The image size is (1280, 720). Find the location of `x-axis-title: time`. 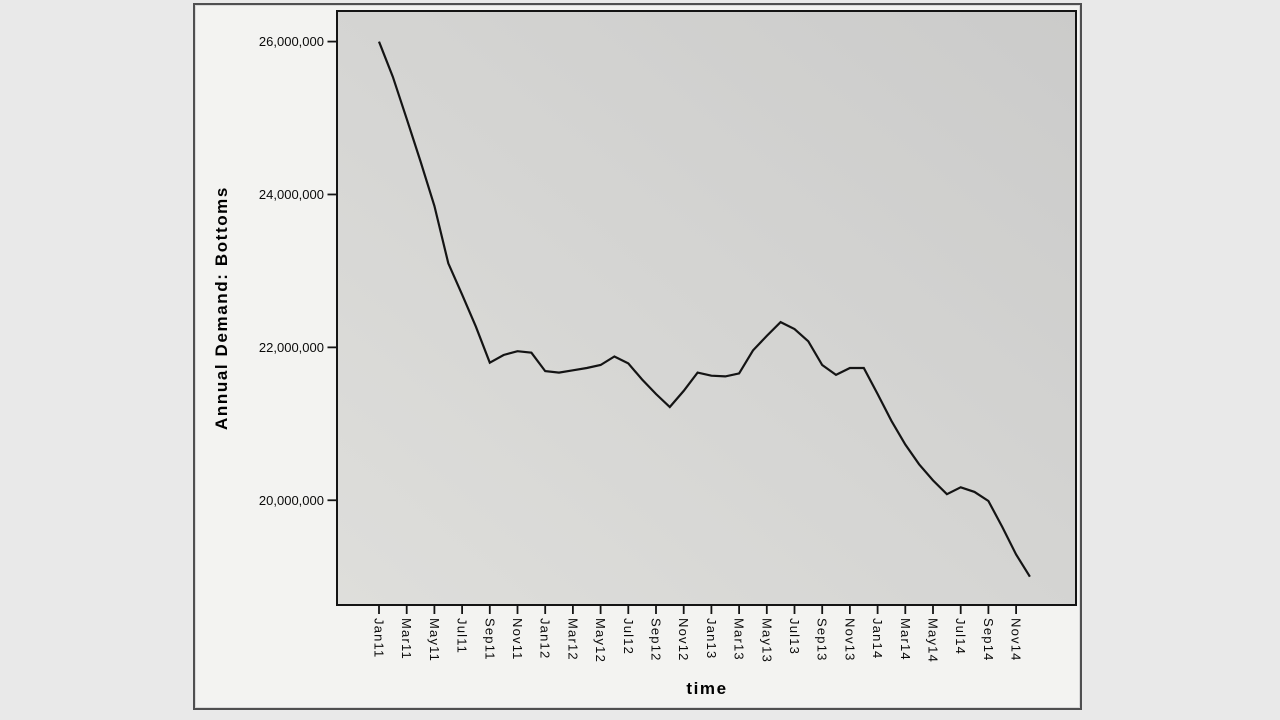

x-axis-title: time is located at coordinates (706, 688).